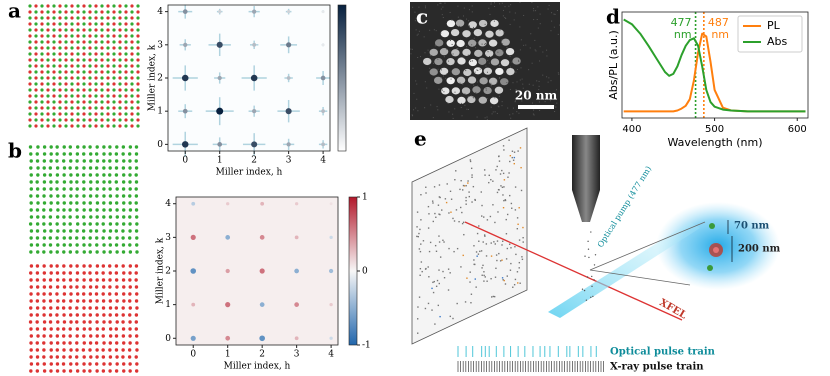 Image resolution: width=830 pixels, height=376 pixels. I want to click on lattices, so click(84, 188).